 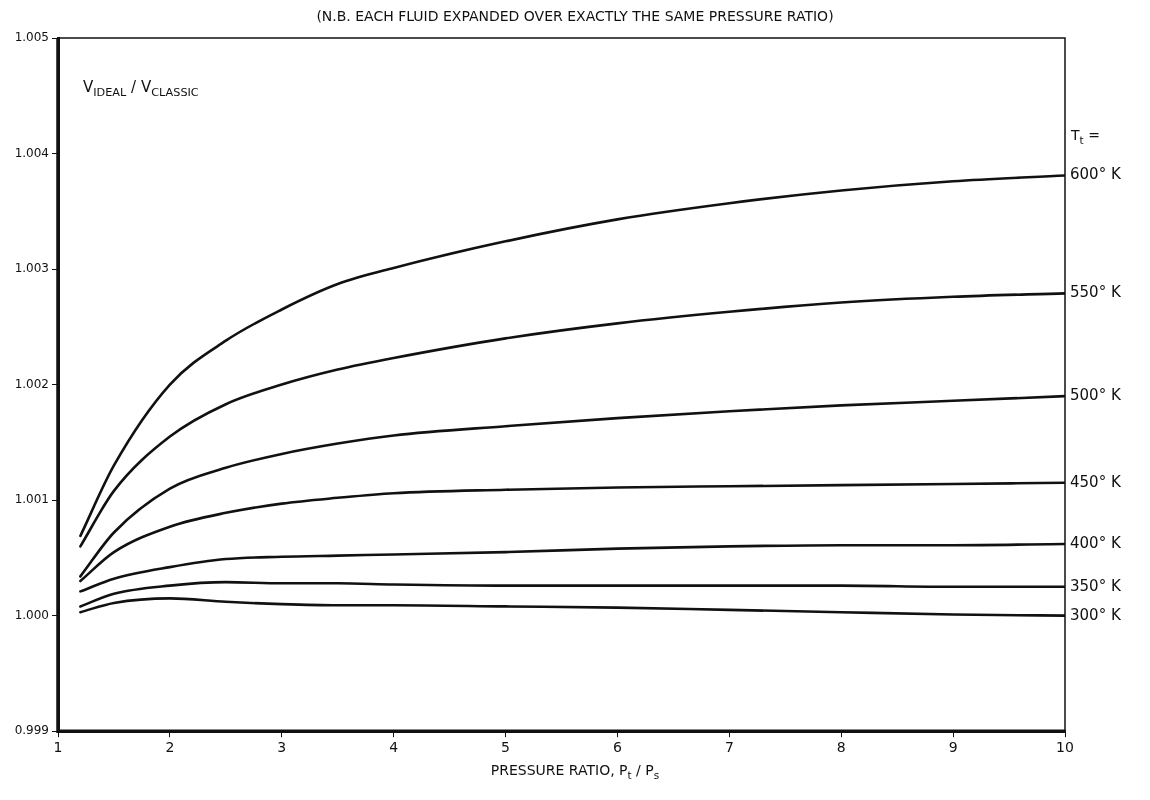 I want to click on x-tick-label: 8, so click(x=841, y=747).